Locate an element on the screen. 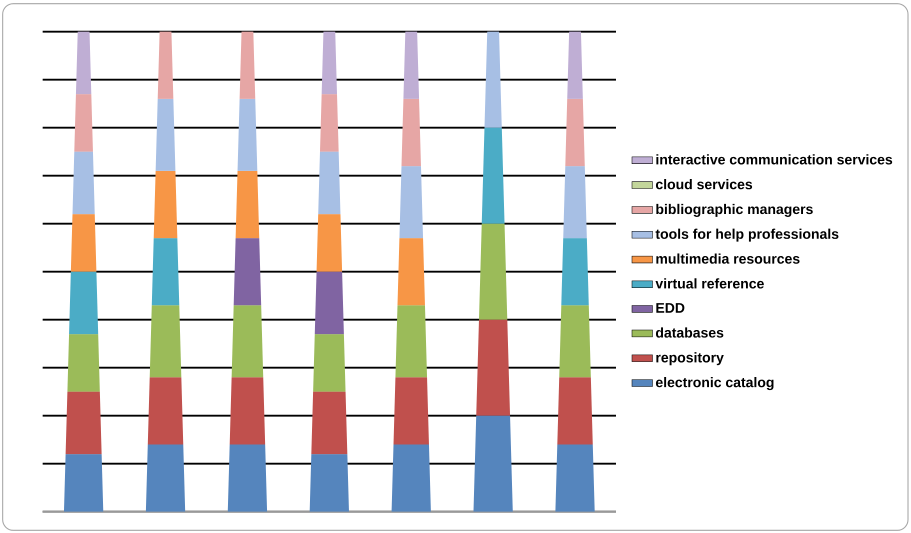  legend-label: electronic catalog is located at coordinates (715, 383).